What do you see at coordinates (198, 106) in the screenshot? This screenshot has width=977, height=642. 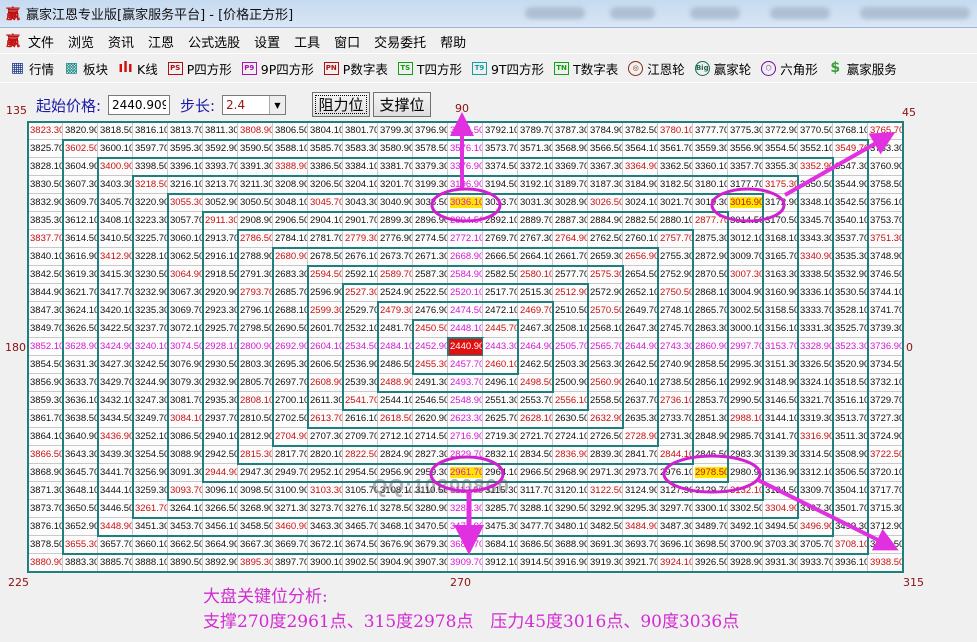 I see `step-label: 步长:` at bounding box center [198, 106].